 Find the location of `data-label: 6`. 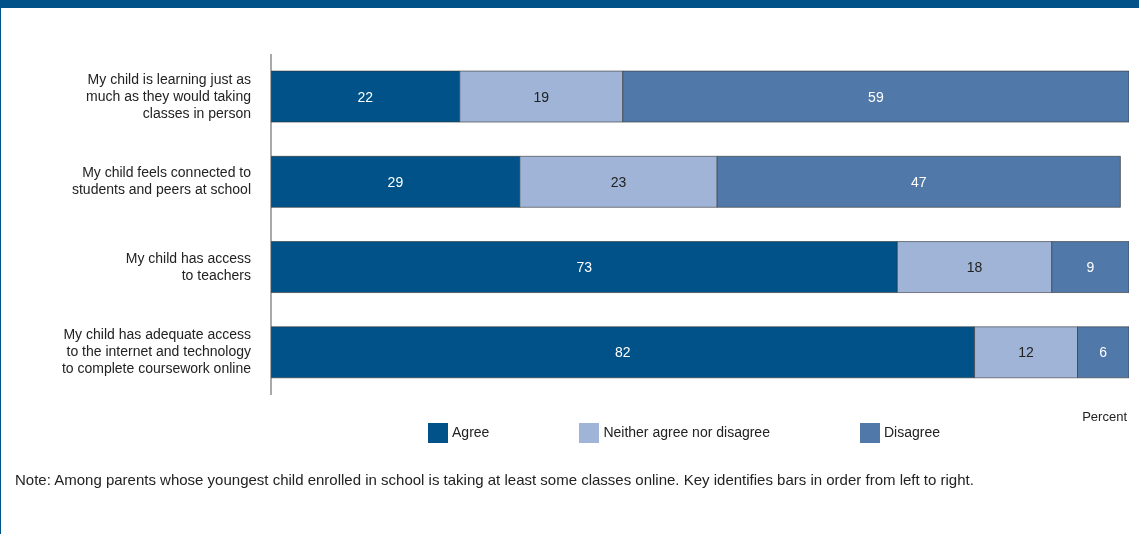

data-label: 6 is located at coordinates (1103, 352).